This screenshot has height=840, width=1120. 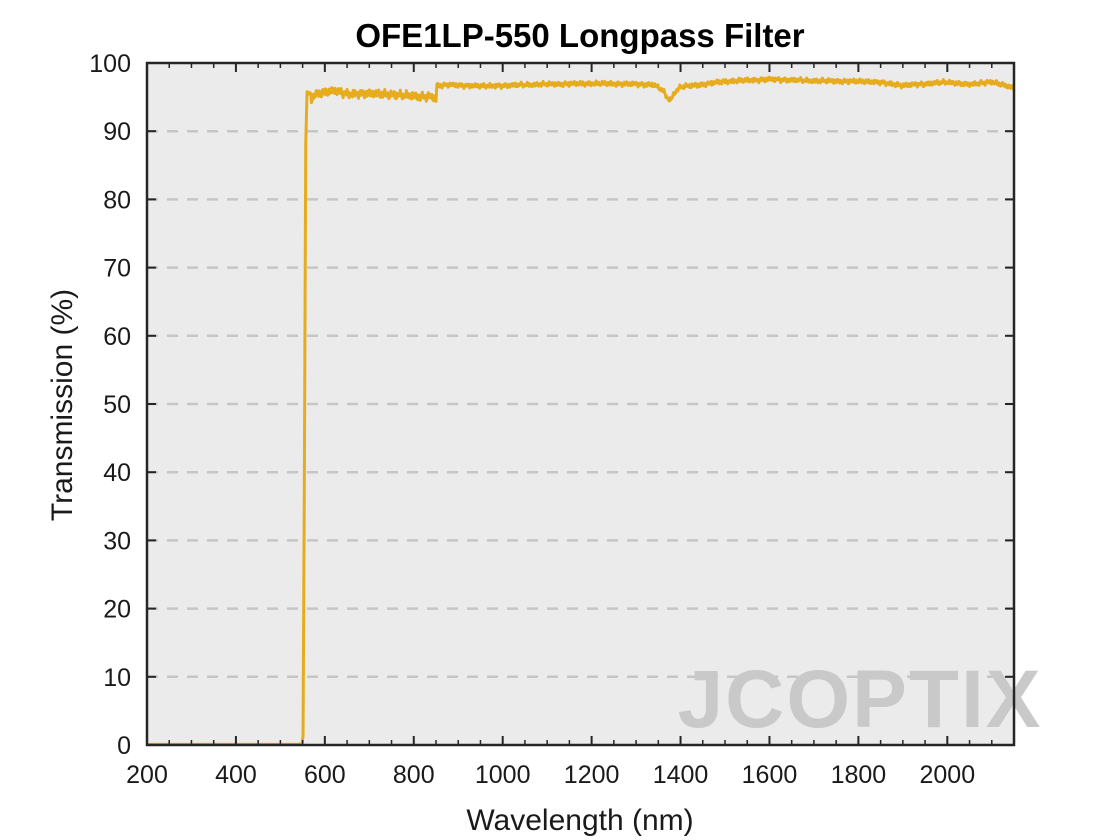 What do you see at coordinates (770, 775) in the screenshot?
I see `x-tick-label-1600: 1600` at bounding box center [770, 775].